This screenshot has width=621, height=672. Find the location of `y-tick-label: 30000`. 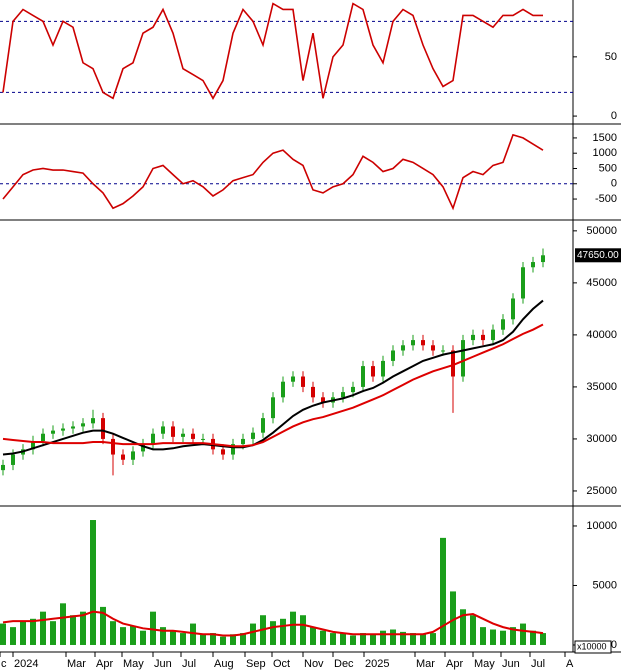

y-tick-label: 30000 is located at coordinates (601, 439).